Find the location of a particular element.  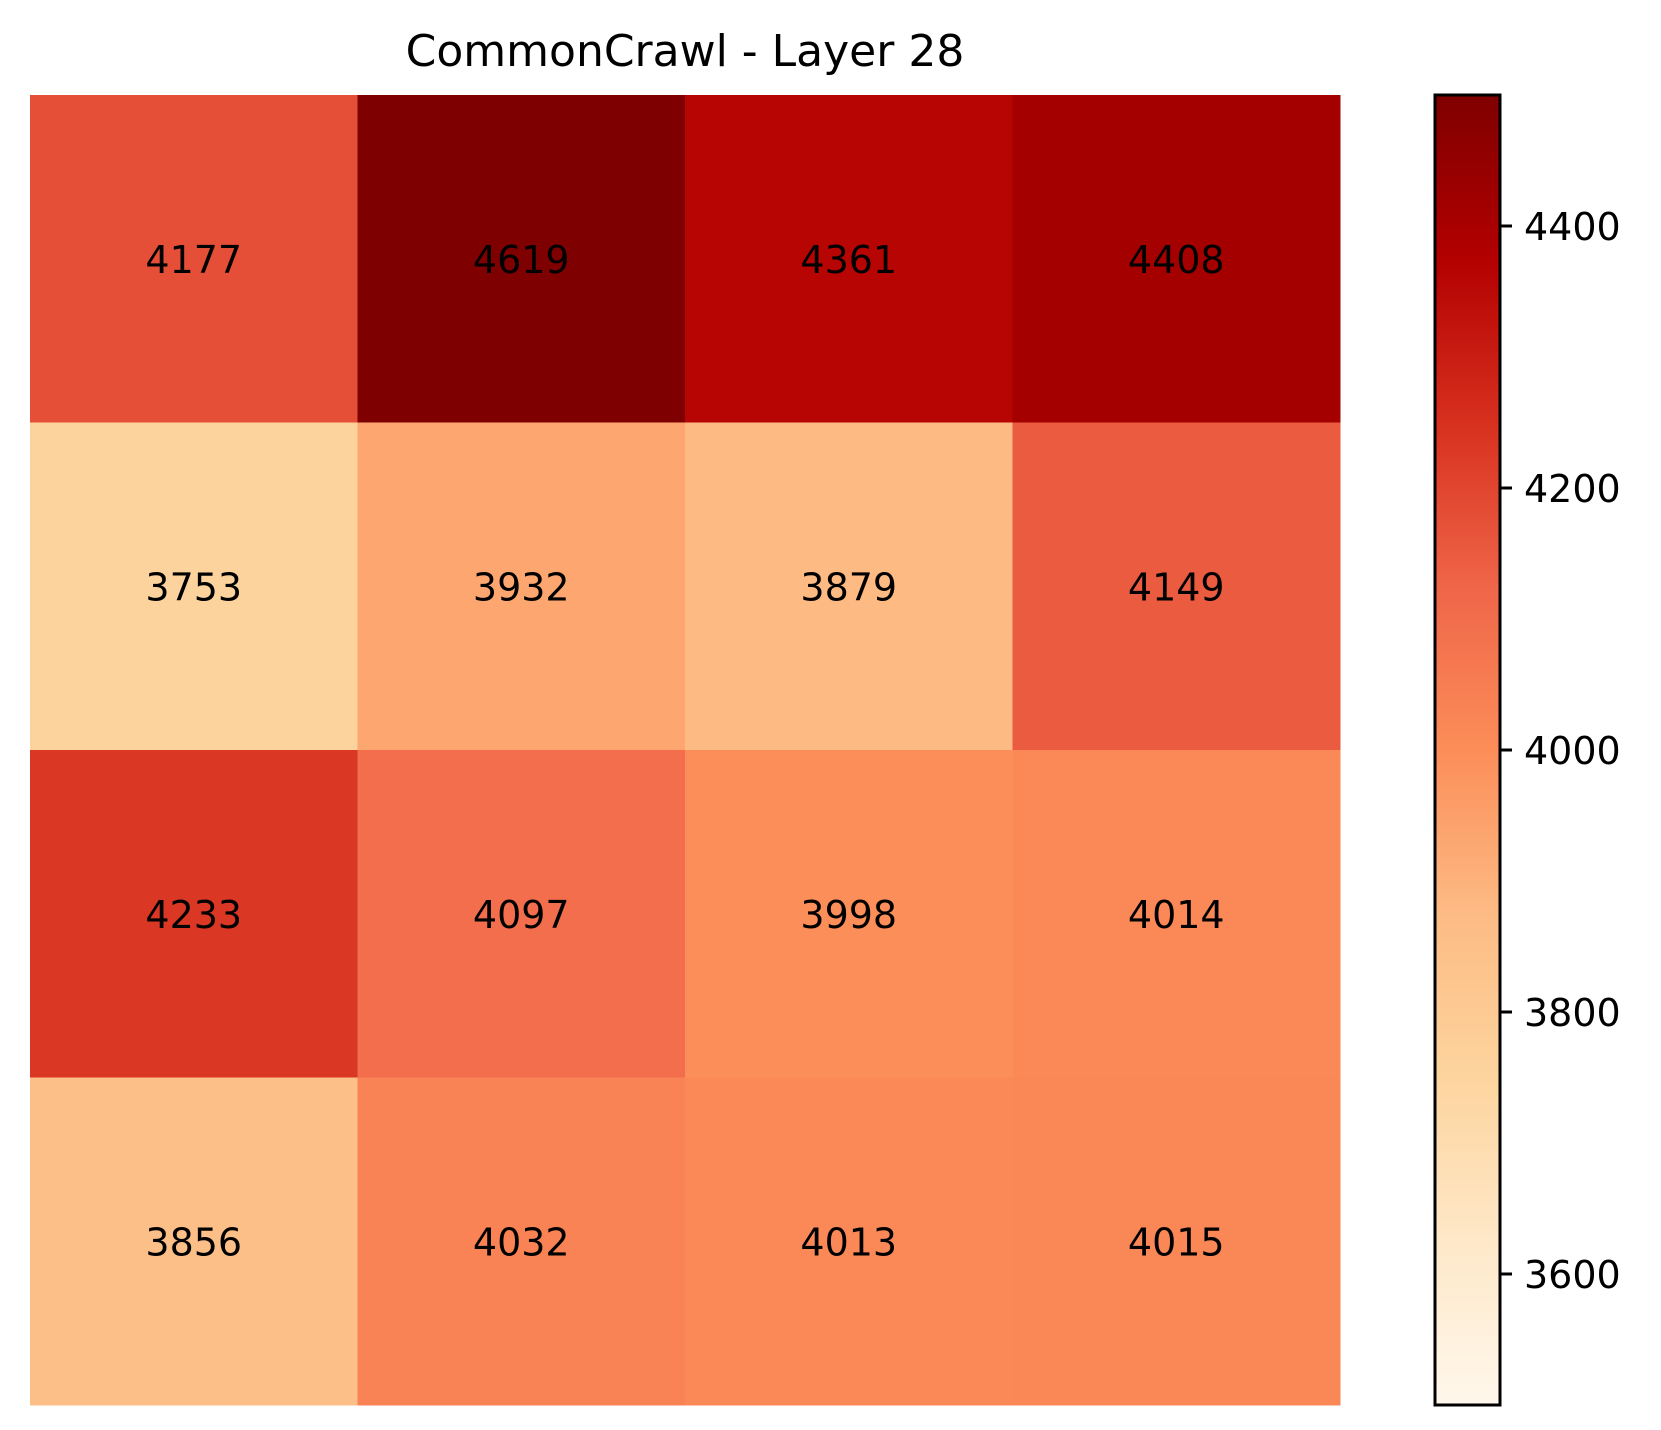

heatmap-cell-label: 3998 is located at coordinates (848, 915).